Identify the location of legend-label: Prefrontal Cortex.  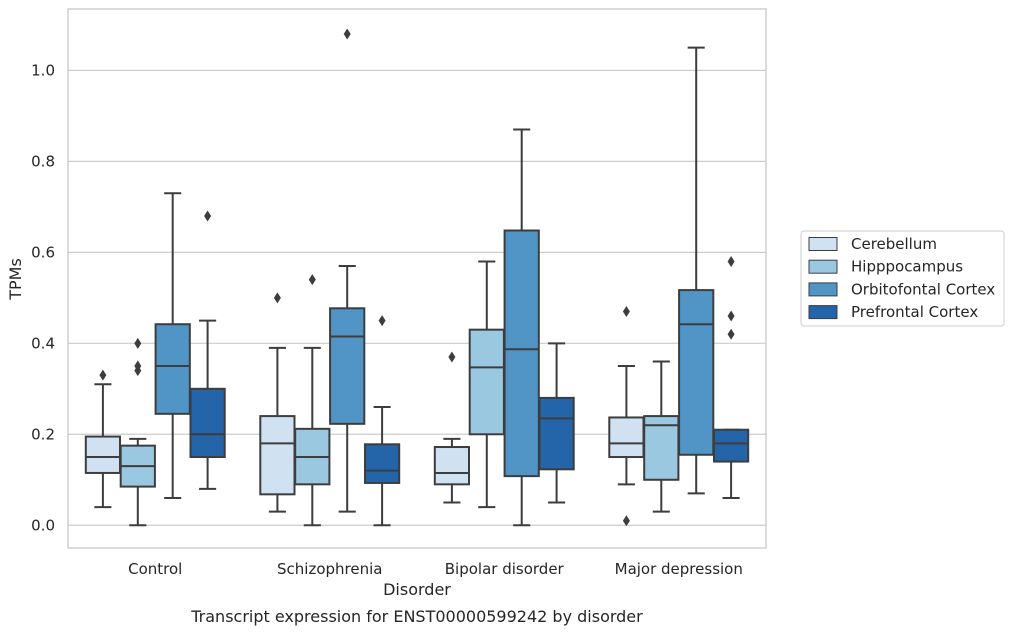
(914, 312).